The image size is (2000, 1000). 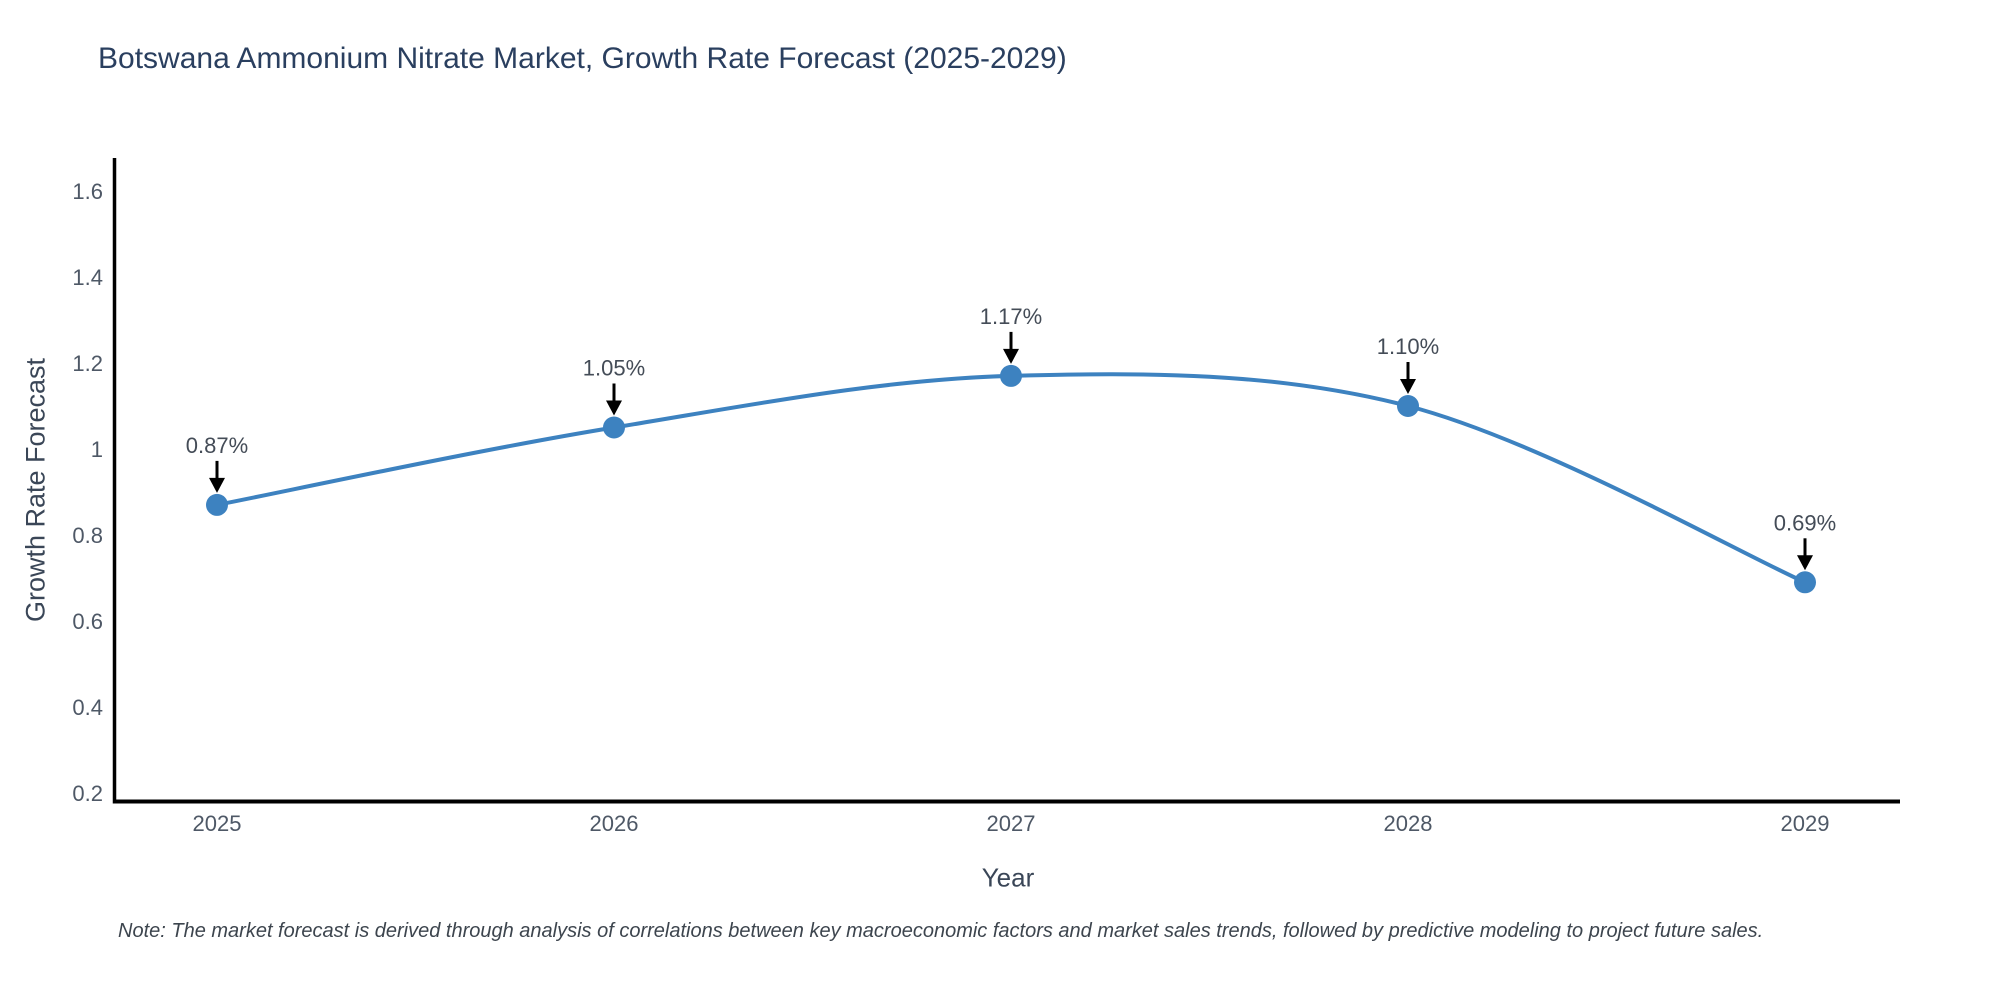 What do you see at coordinates (87, 707) in the screenshot?
I see `y-tick-label: 0.4` at bounding box center [87, 707].